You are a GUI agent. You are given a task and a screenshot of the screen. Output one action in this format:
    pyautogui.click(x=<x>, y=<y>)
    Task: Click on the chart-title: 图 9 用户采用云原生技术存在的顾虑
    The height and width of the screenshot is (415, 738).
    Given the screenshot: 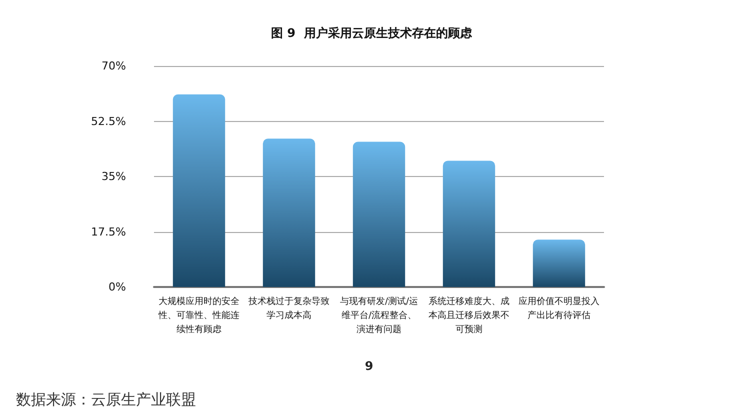 What is the action you would take?
    pyautogui.click(x=372, y=33)
    